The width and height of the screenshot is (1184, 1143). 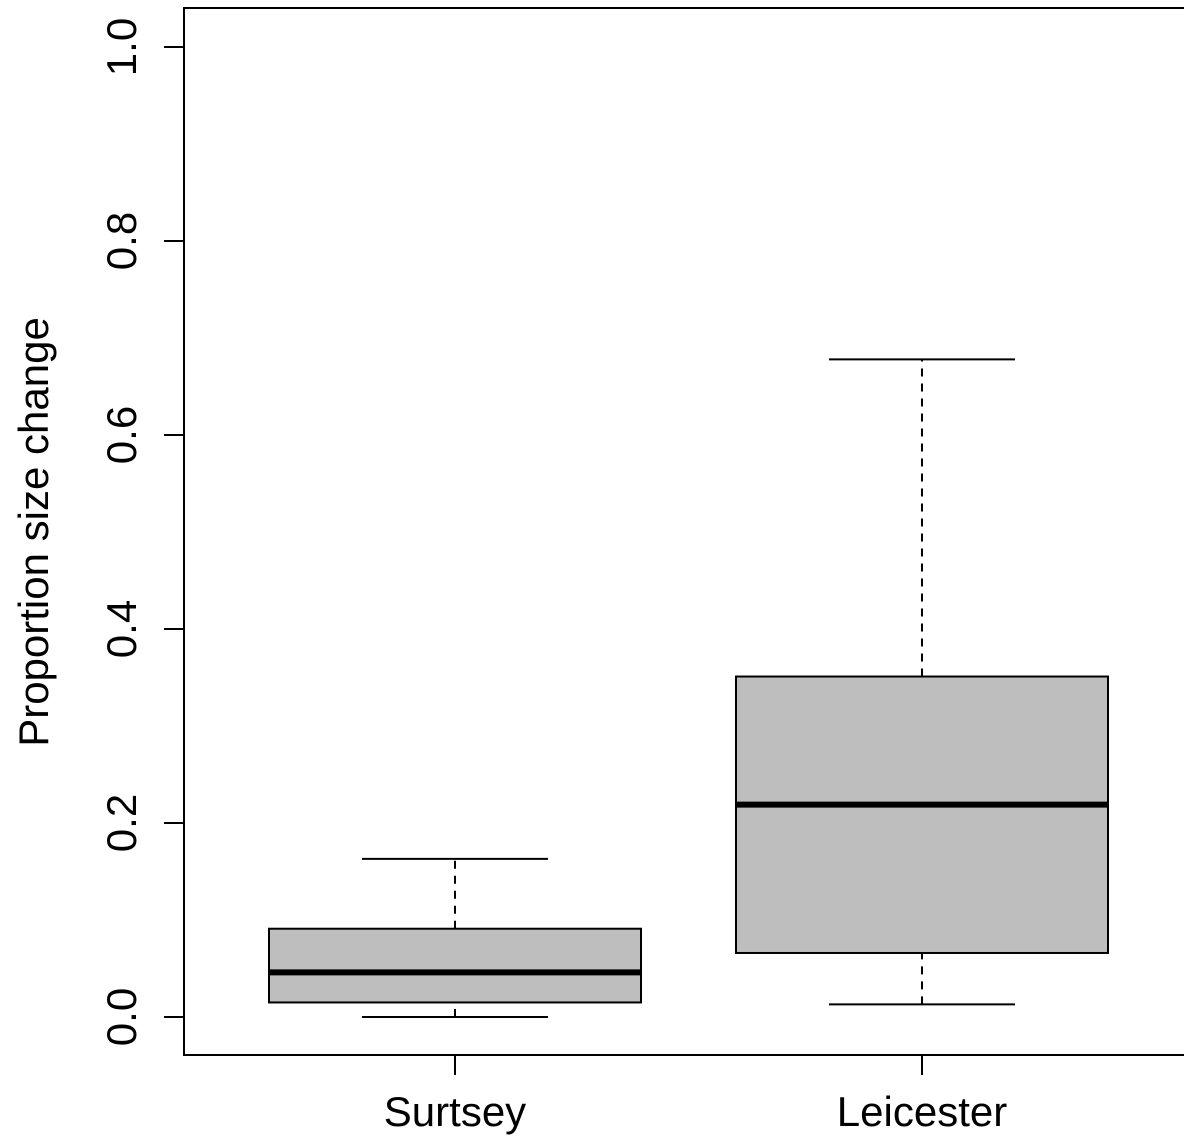 I want to click on y-tick-label: 0.2, so click(x=121, y=823).